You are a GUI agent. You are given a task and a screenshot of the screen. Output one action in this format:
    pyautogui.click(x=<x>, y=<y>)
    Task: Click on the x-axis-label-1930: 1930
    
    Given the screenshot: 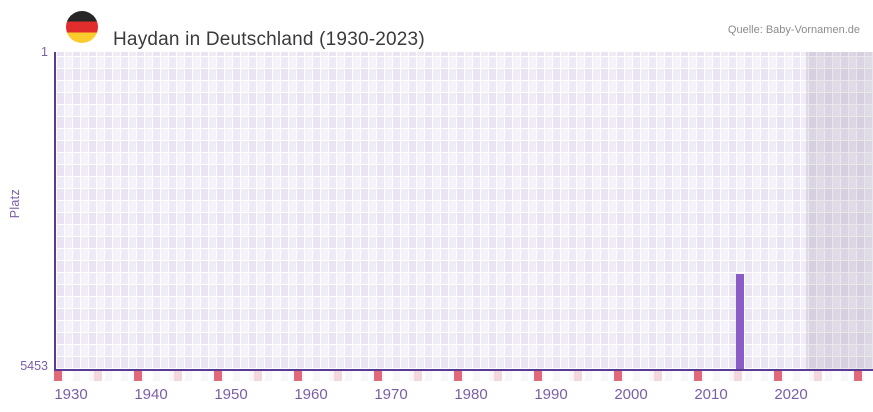 What is the action you would take?
    pyautogui.click(x=71, y=394)
    